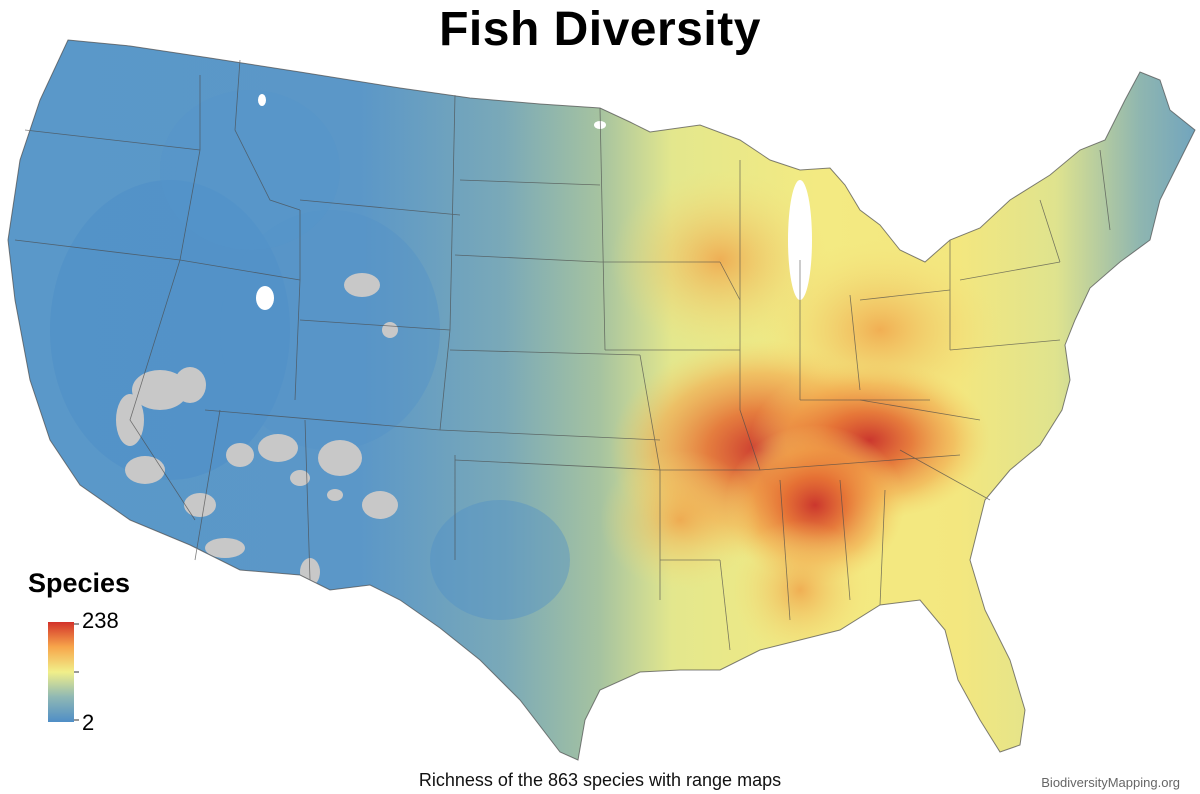 This screenshot has height=794, width=1200. Describe the element at coordinates (61, 672) in the screenshot. I see `legend-color-bar` at that location.